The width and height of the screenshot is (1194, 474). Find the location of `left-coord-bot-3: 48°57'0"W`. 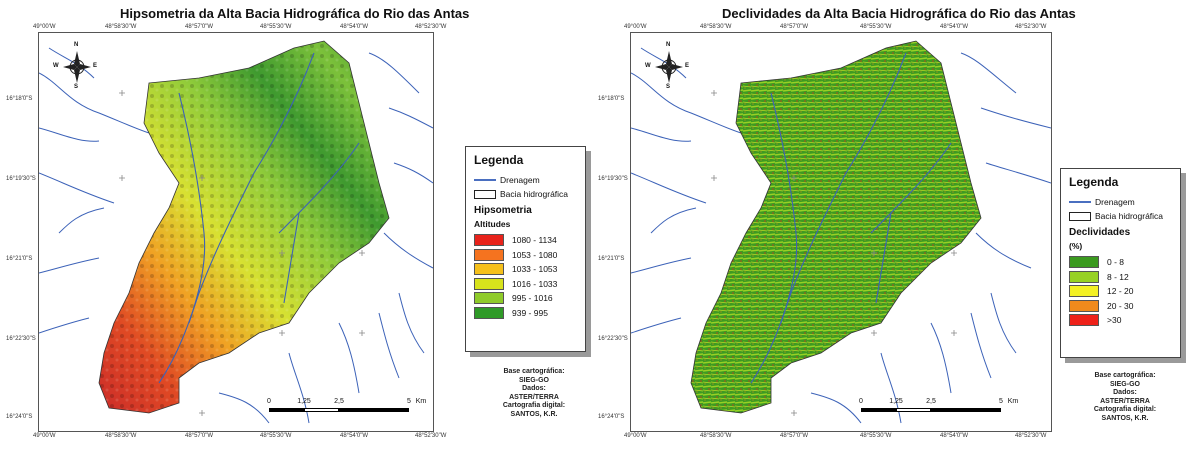

left-coord-bot-3: 48°57'0"W is located at coordinates (199, 436).